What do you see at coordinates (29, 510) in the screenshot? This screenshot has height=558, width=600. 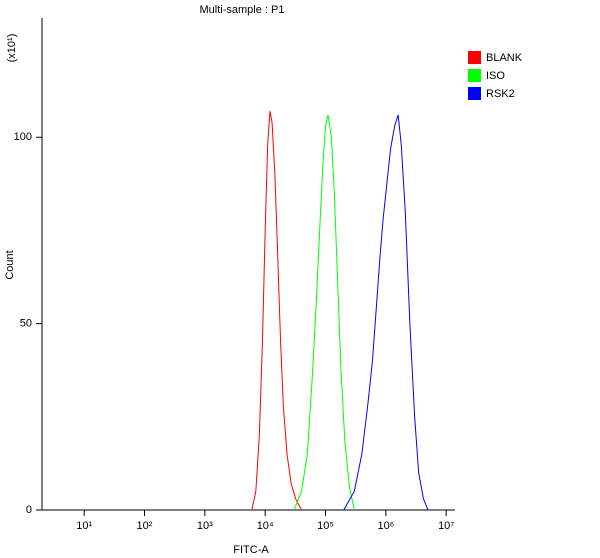 I see `y-tick-label: 0` at bounding box center [29, 510].